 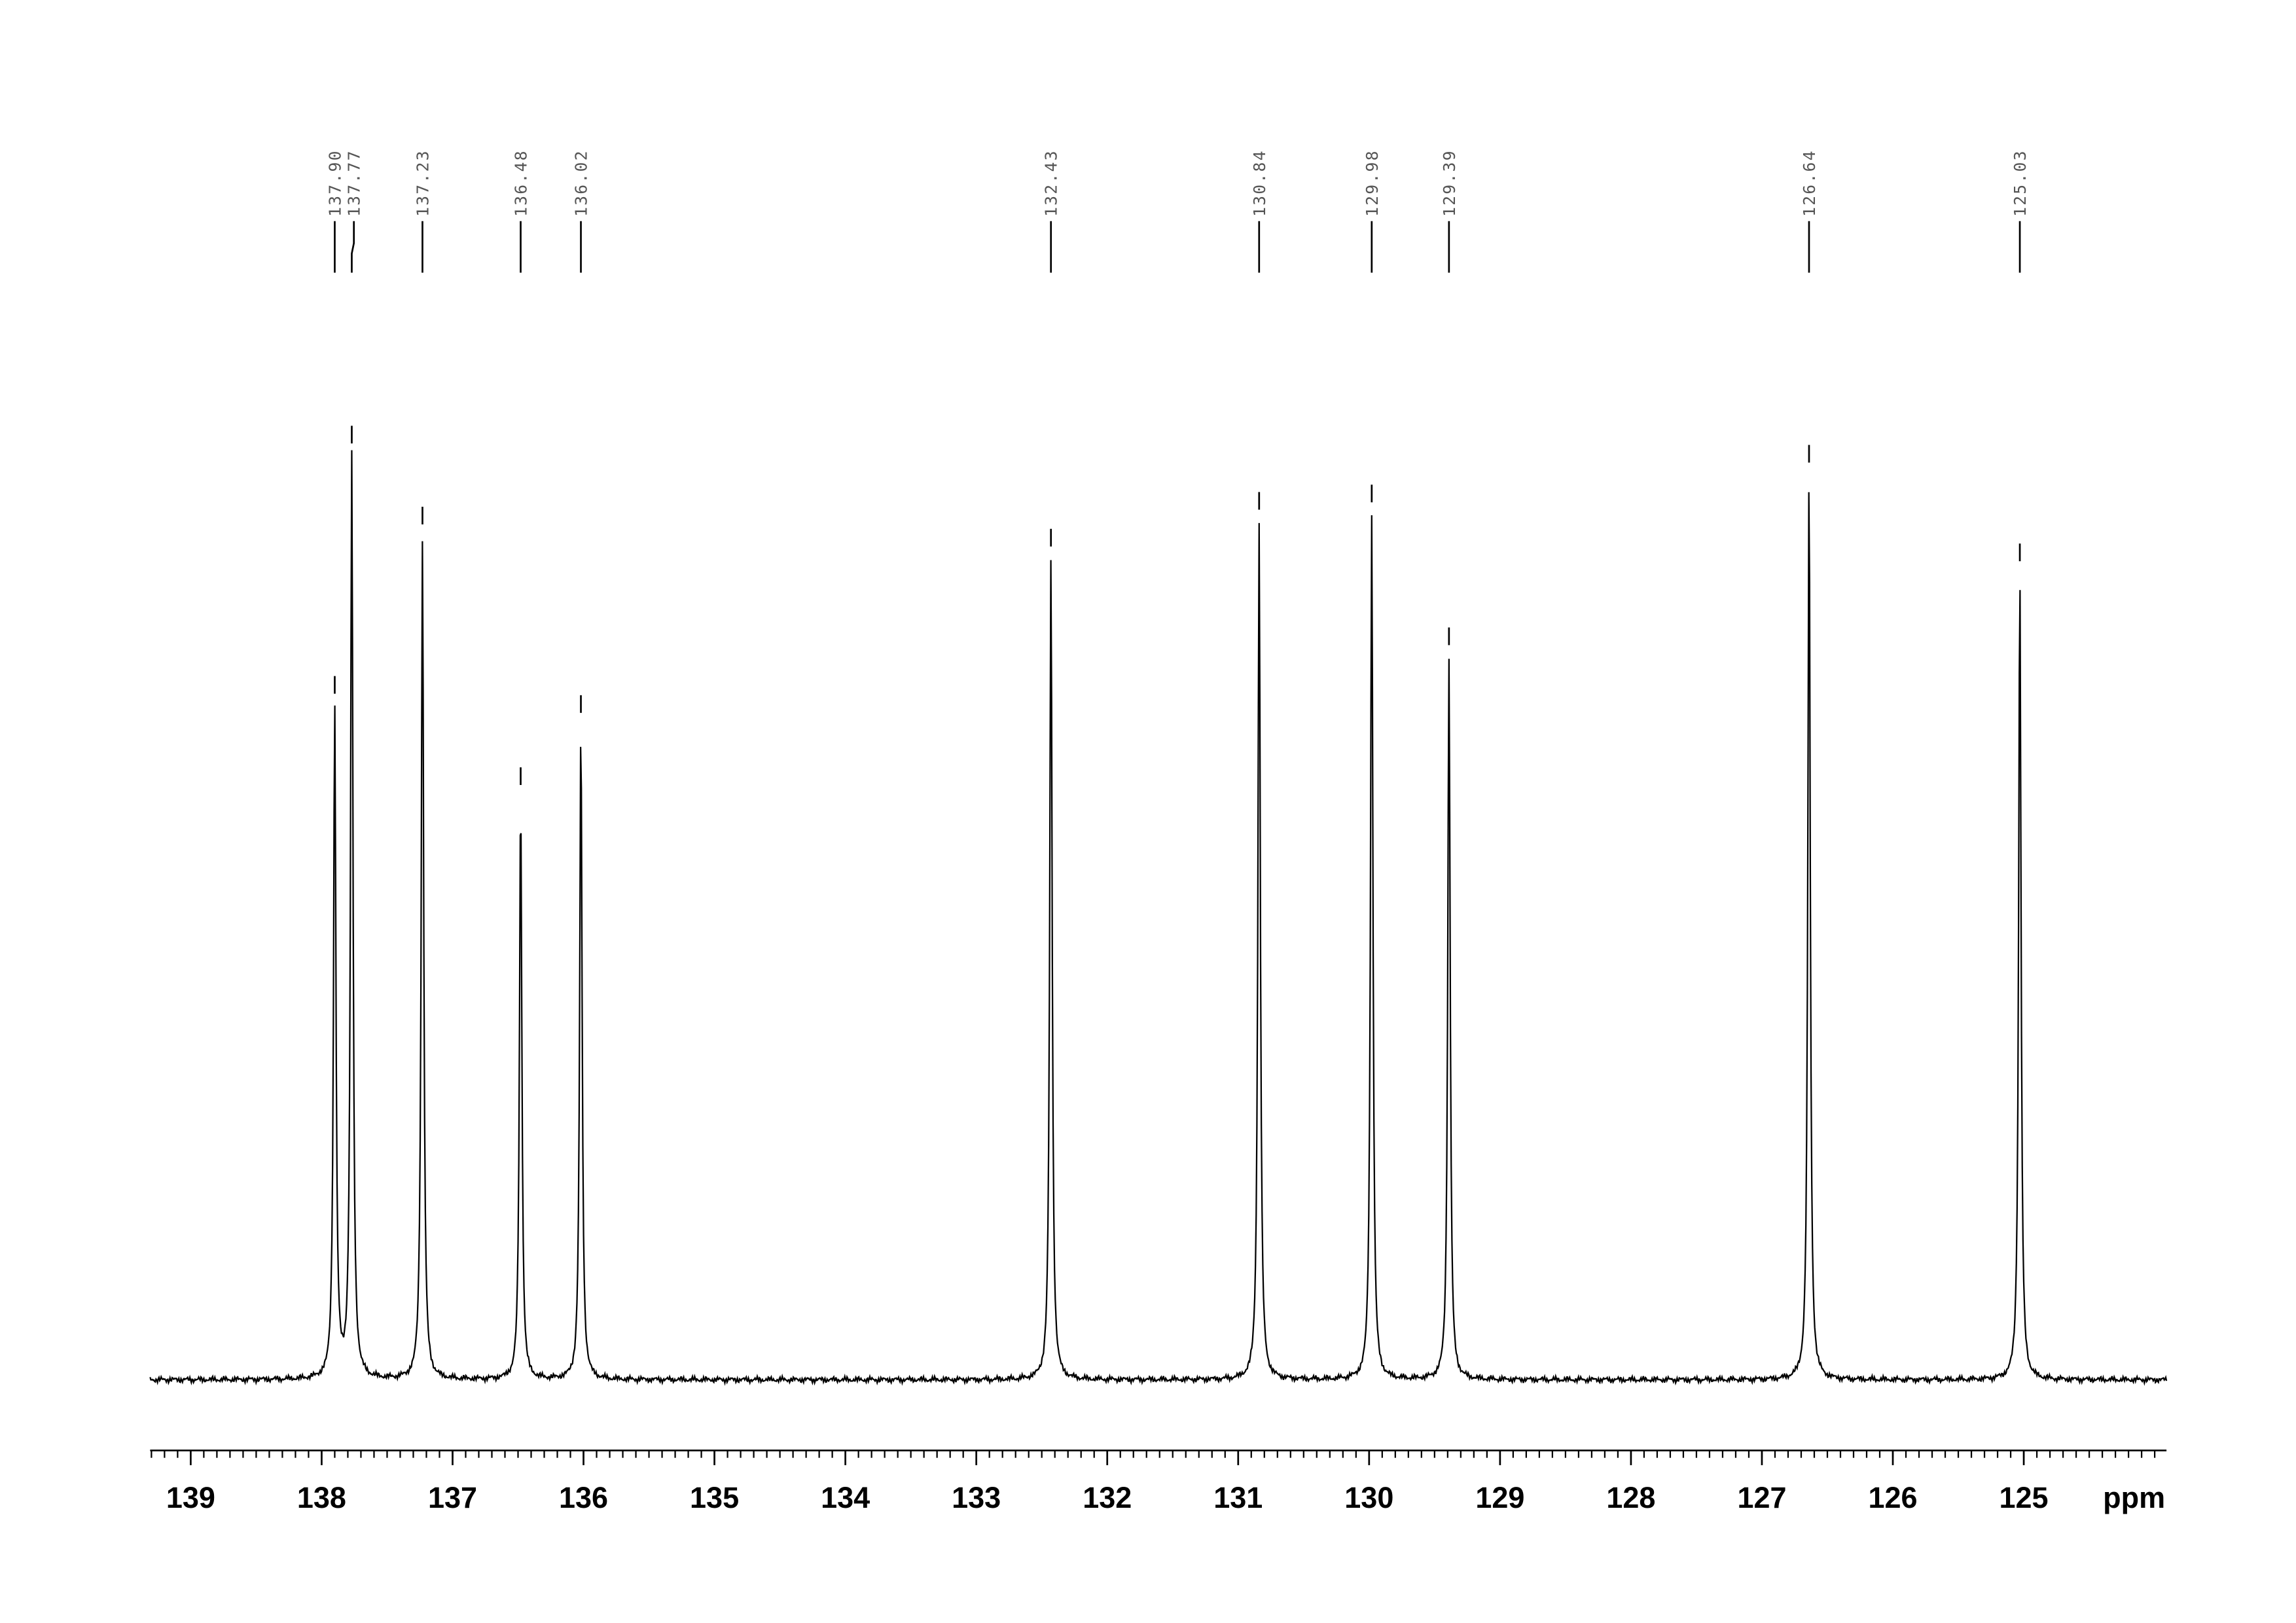 What do you see at coordinates (422, 183) in the screenshot?
I see `peak-label: 137.23` at bounding box center [422, 183].